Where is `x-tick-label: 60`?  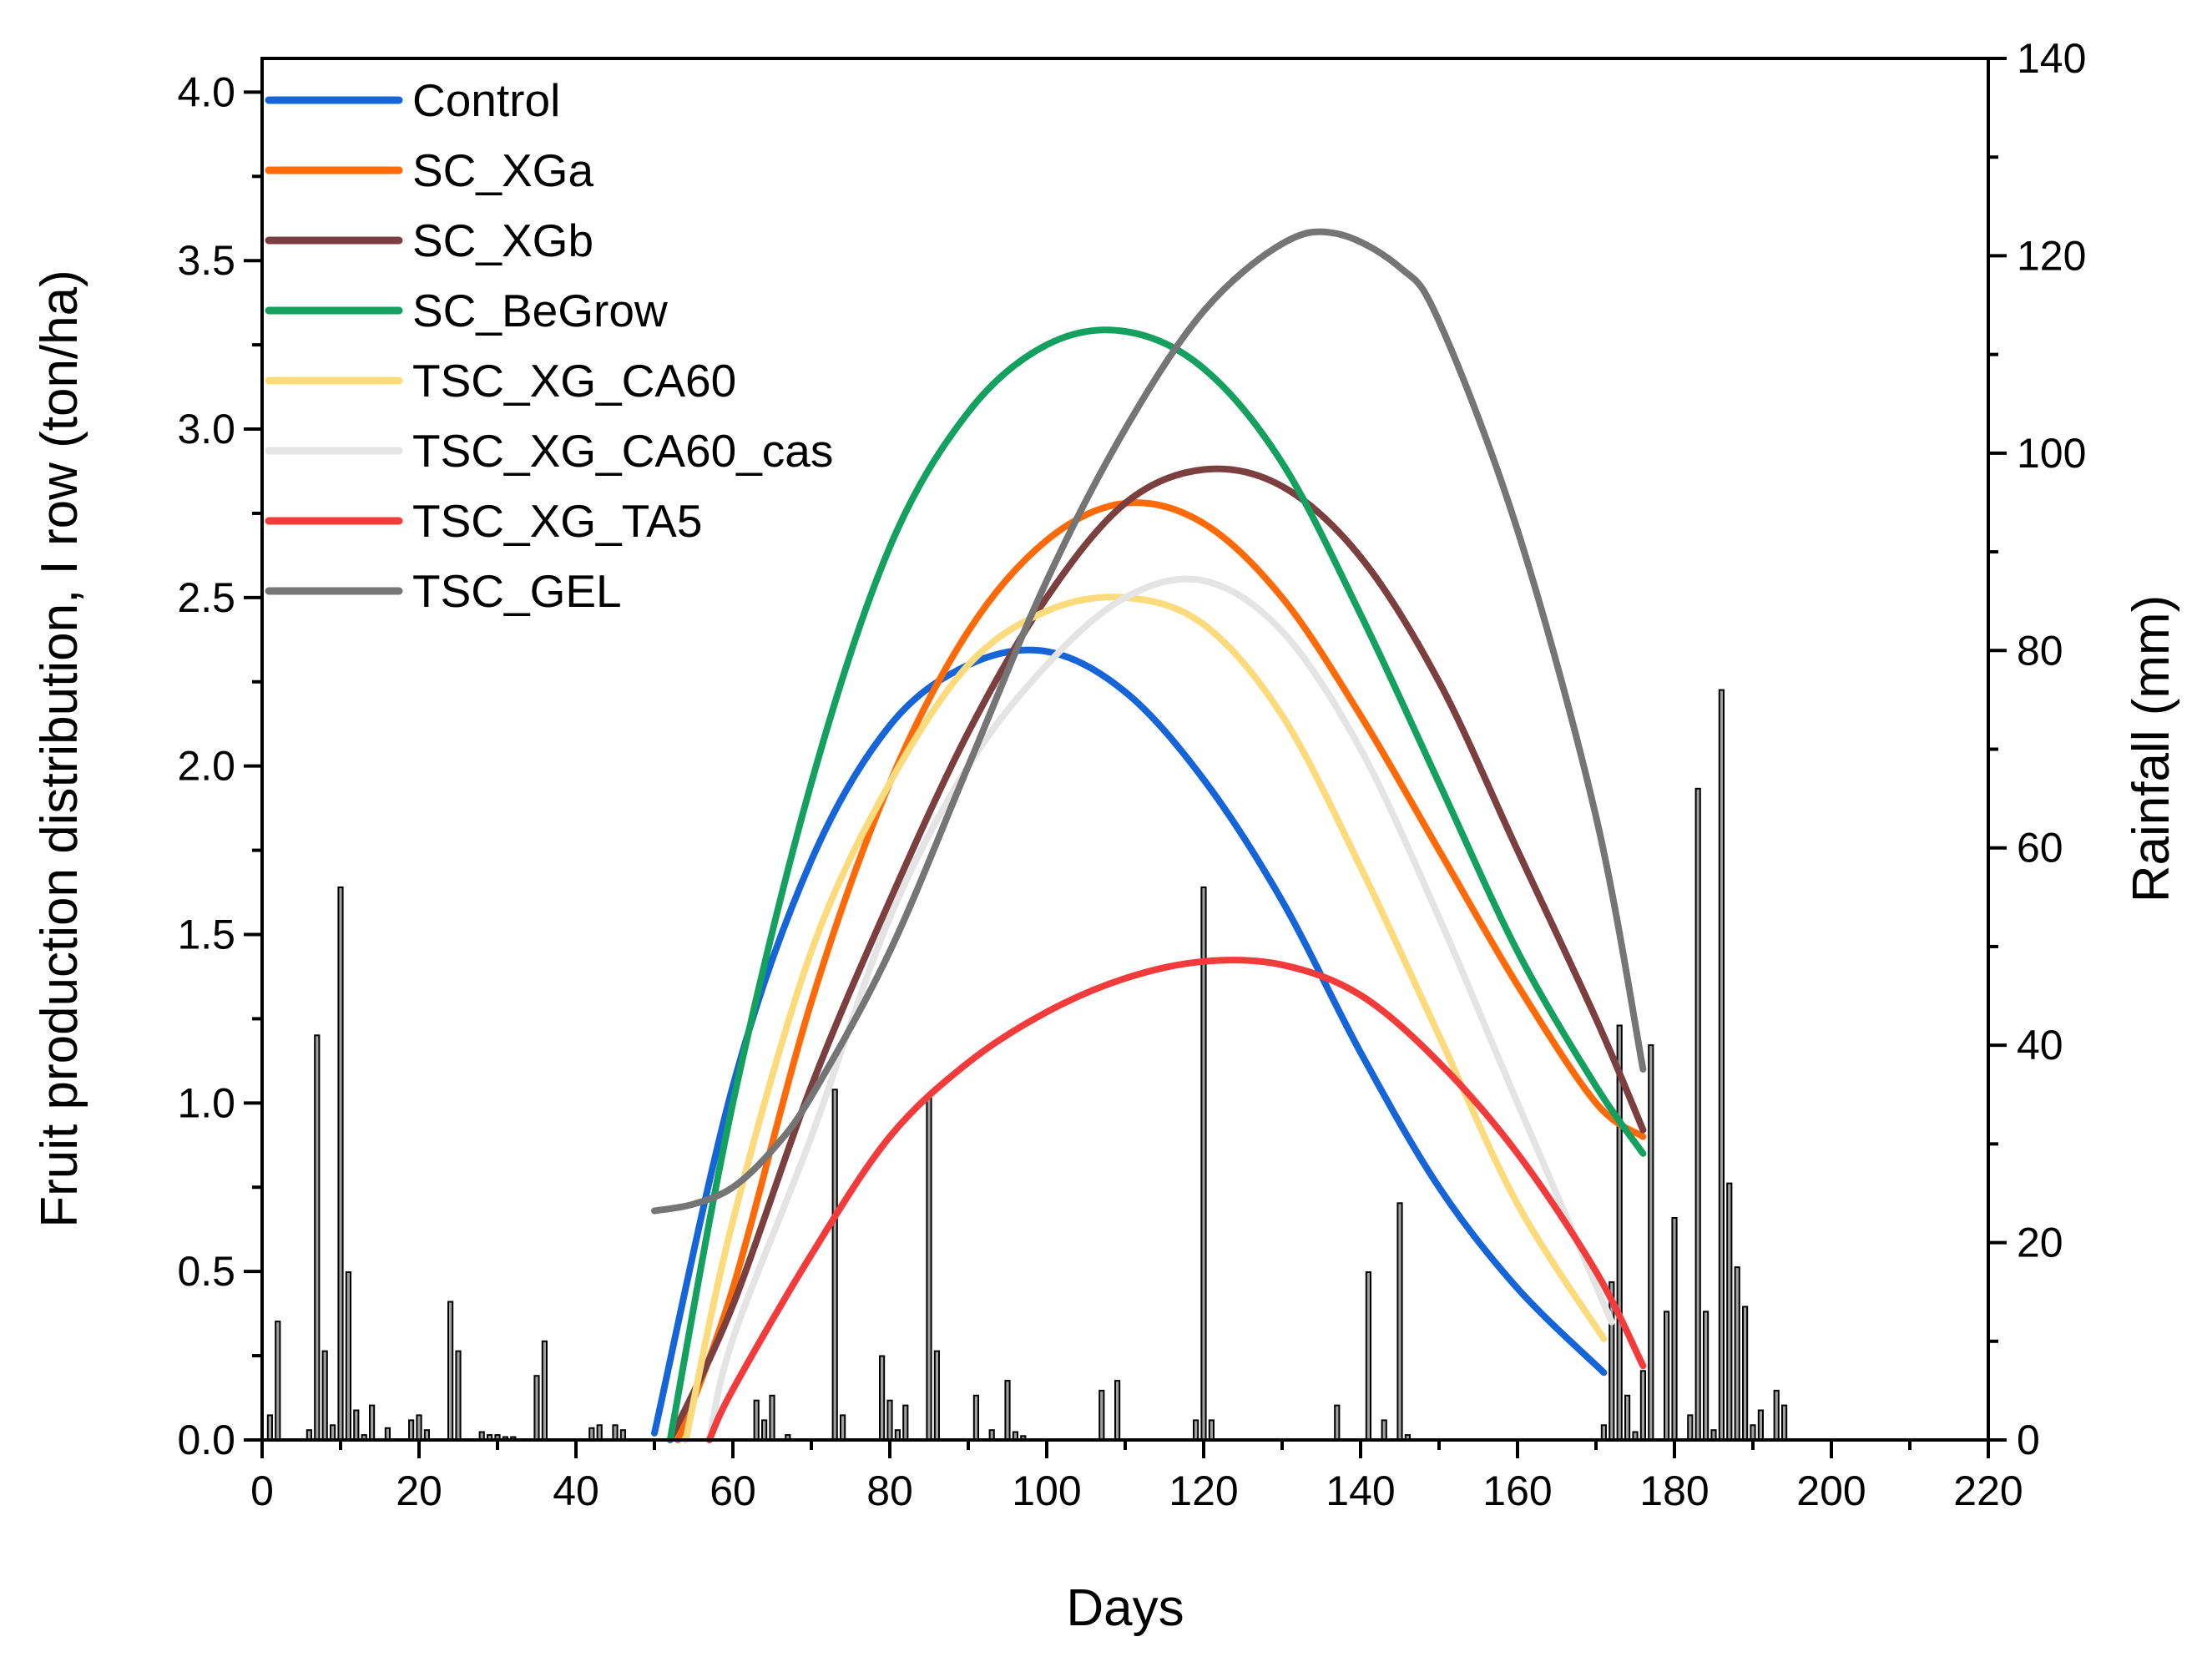 x-tick-label: 60 is located at coordinates (733, 1491).